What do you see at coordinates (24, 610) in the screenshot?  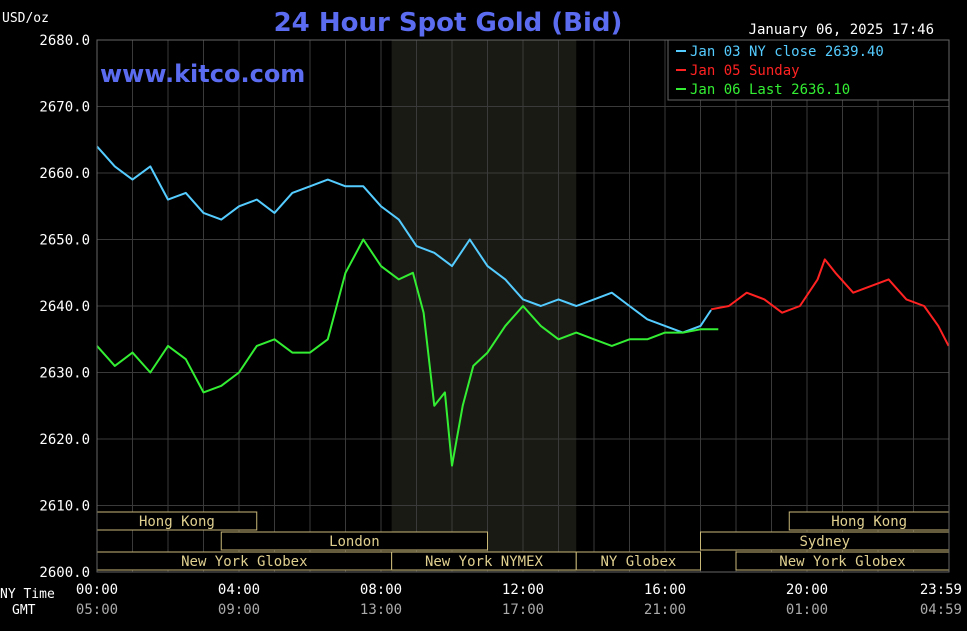 I see `x-axis-label-gmt: GMT` at bounding box center [24, 610].